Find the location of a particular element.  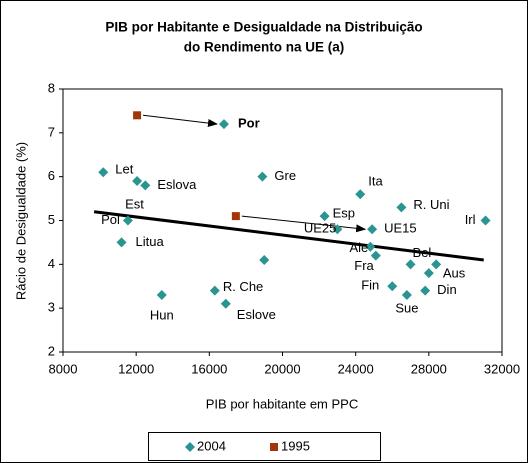

point-label: UE25 is located at coordinates (320, 228).